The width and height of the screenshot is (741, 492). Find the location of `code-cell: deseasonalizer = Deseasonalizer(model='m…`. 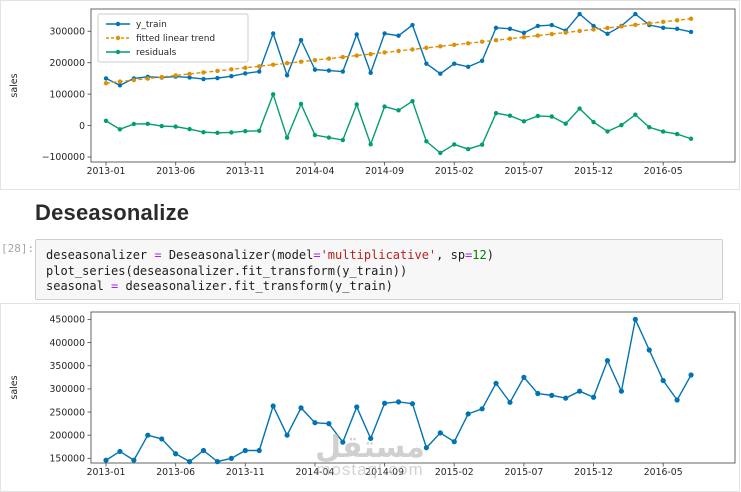

code-cell: deseasonalizer = Deseasonalizer(model='m… is located at coordinates (379, 269).